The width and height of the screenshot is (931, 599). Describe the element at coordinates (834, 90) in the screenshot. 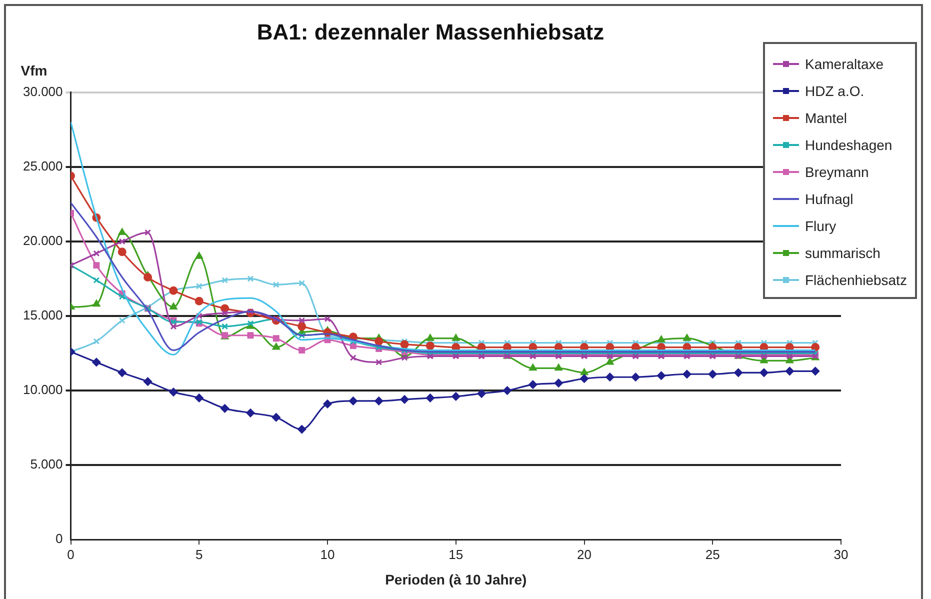

I see `legend-label: HDZ a.O.` at that location.